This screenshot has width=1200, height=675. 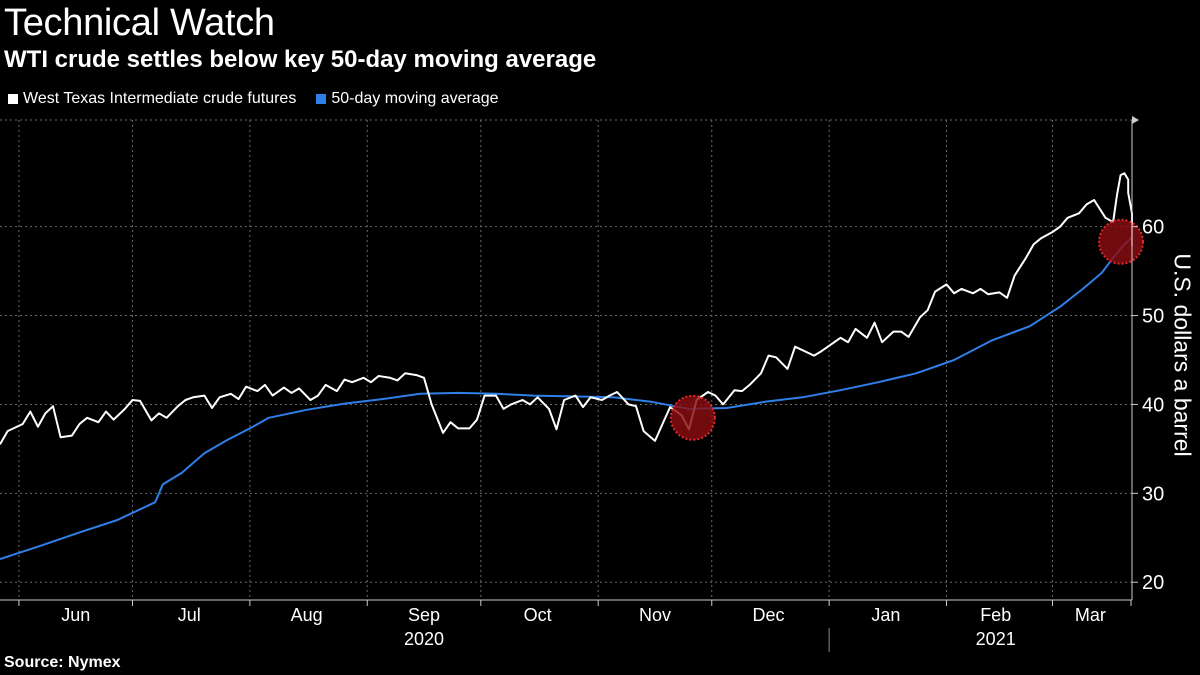 I want to click on legend-swatch-wti, so click(x=13, y=99).